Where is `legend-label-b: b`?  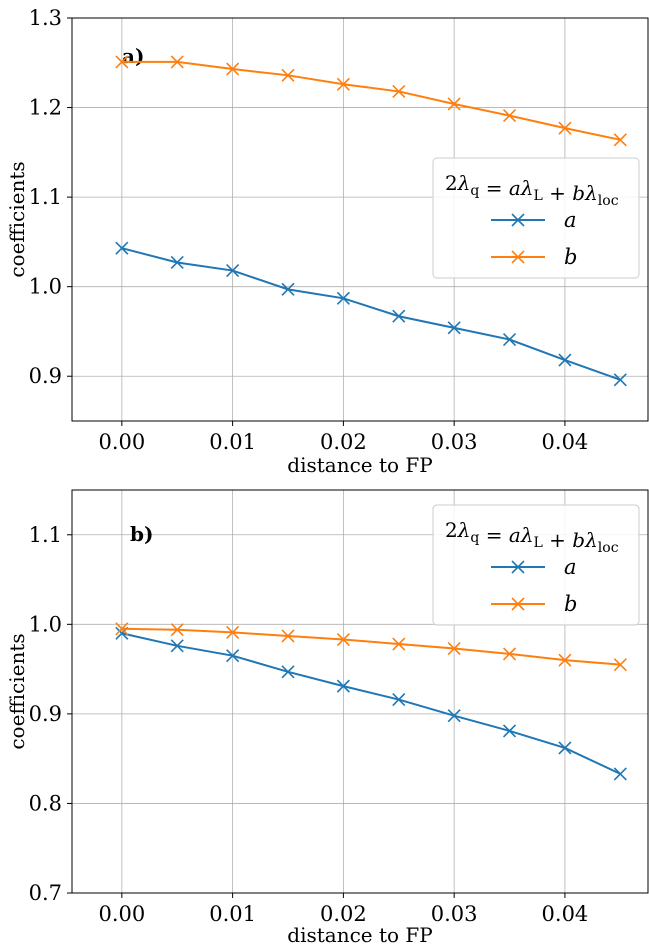
legend-label-b: b is located at coordinates (570, 604).